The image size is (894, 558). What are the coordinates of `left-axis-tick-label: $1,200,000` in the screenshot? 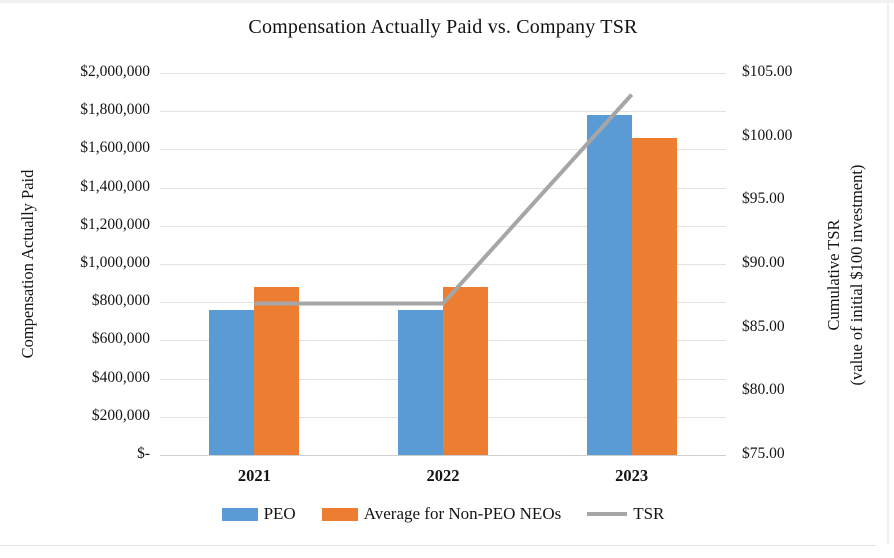 It's located at (115, 224).